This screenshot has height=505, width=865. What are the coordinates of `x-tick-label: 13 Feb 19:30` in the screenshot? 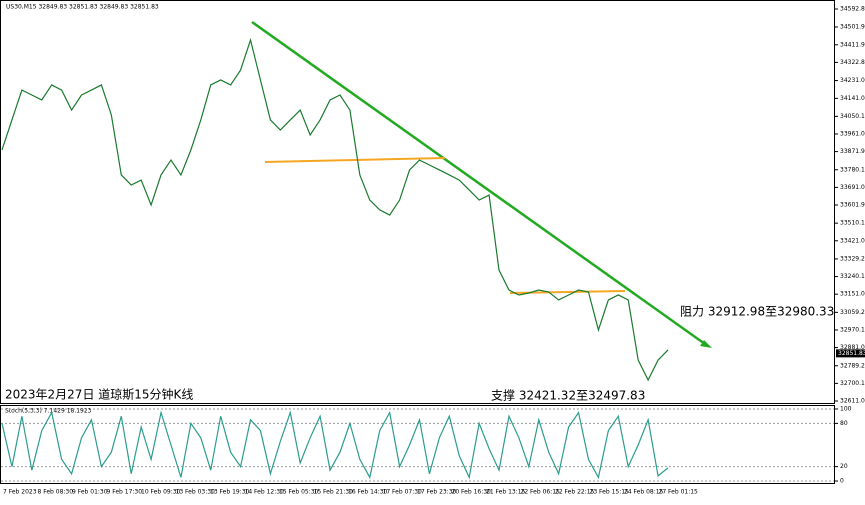 It's located at (230, 492).